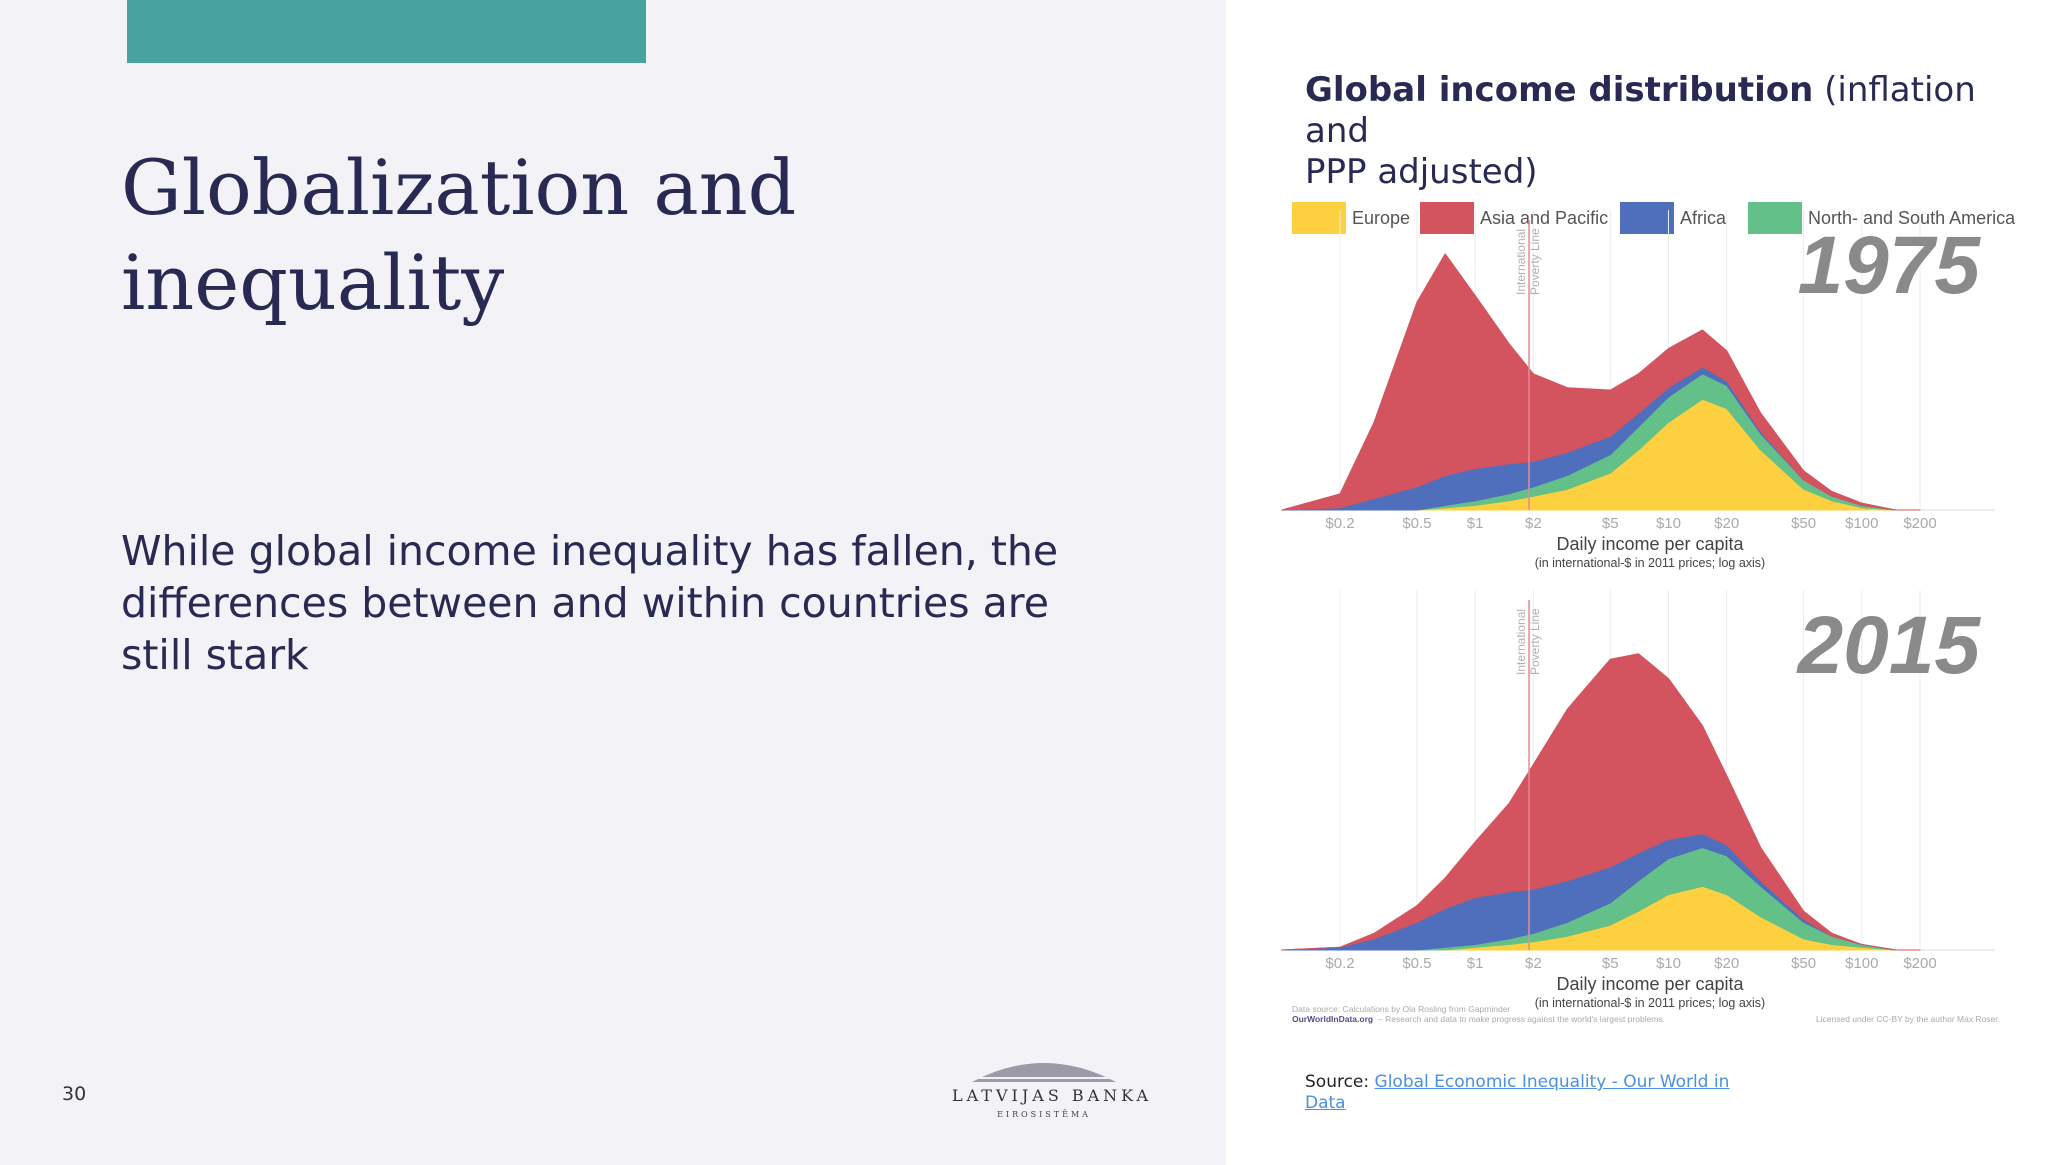 The image size is (2048, 1165). What do you see at coordinates (1889, 645) in the screenshot?
I see `year-label-1: 2015` at bounding box center [1889, 645].